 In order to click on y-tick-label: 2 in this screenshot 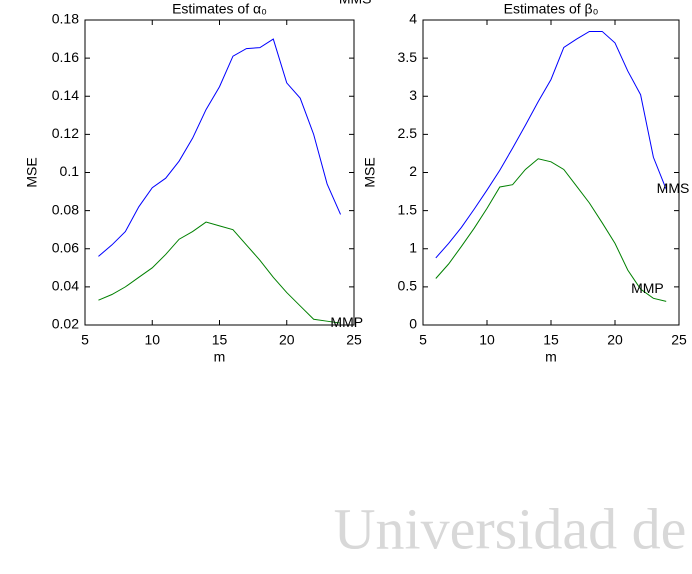, I will do `click(413, 171)`.